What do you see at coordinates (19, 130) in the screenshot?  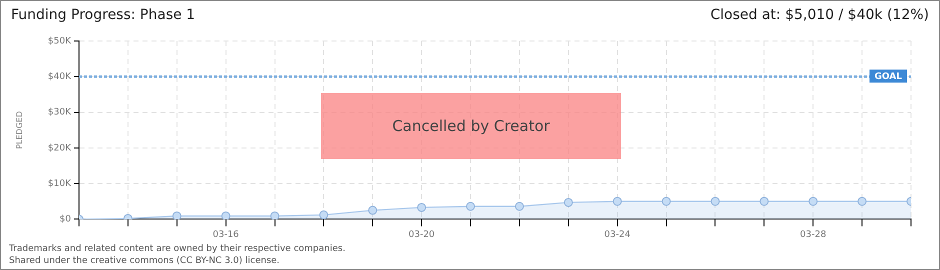 I see `y-axis-title: PLEDGED` at bounding box center [19, 130].